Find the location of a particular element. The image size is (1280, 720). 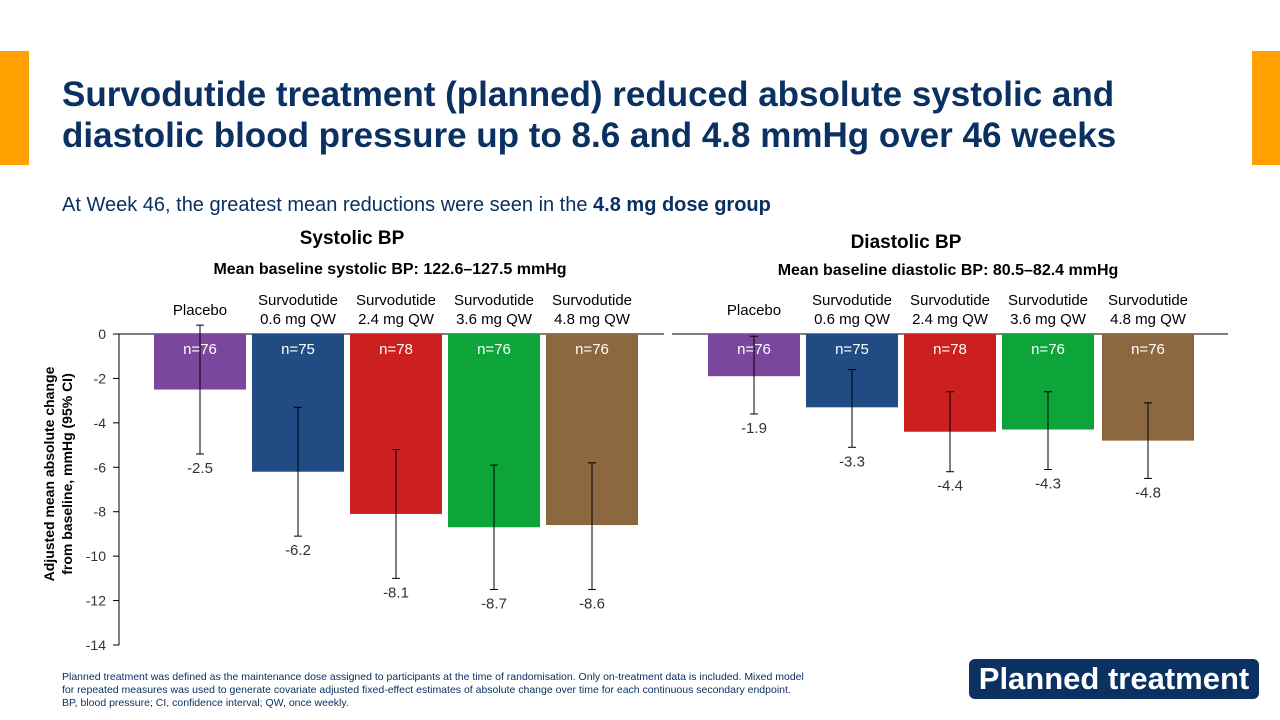

diastolic-category-label: 4.8 mg QW is located at coordinates (1148, 319).